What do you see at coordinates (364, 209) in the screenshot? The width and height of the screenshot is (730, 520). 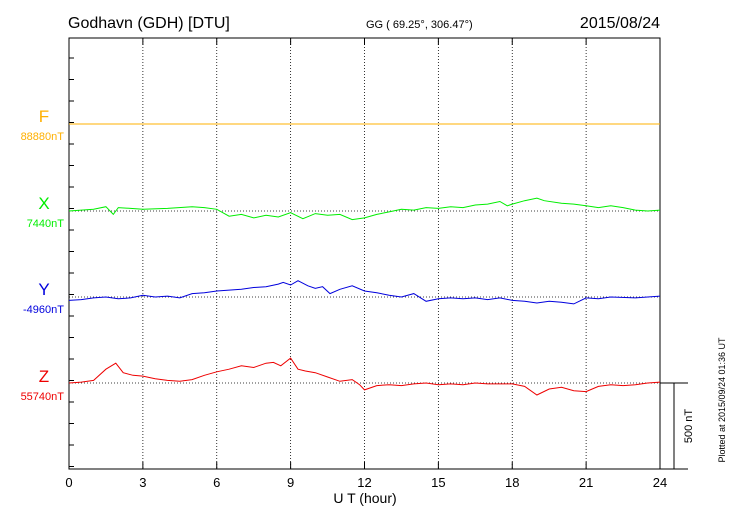 I see `series-line-x` at bounding box center [364, 209].